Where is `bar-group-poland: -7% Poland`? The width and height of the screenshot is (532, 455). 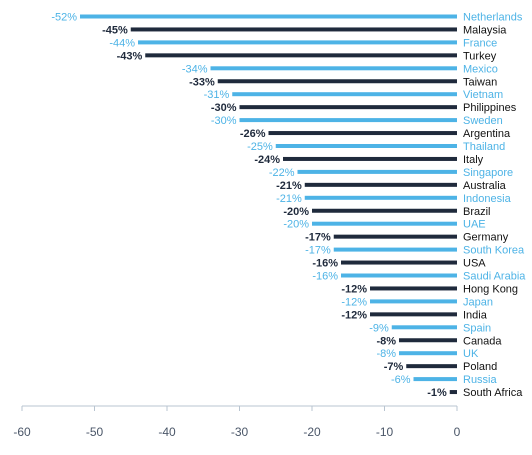 bar-group-poland: -7% Poland is located at coordinates (441, 367).